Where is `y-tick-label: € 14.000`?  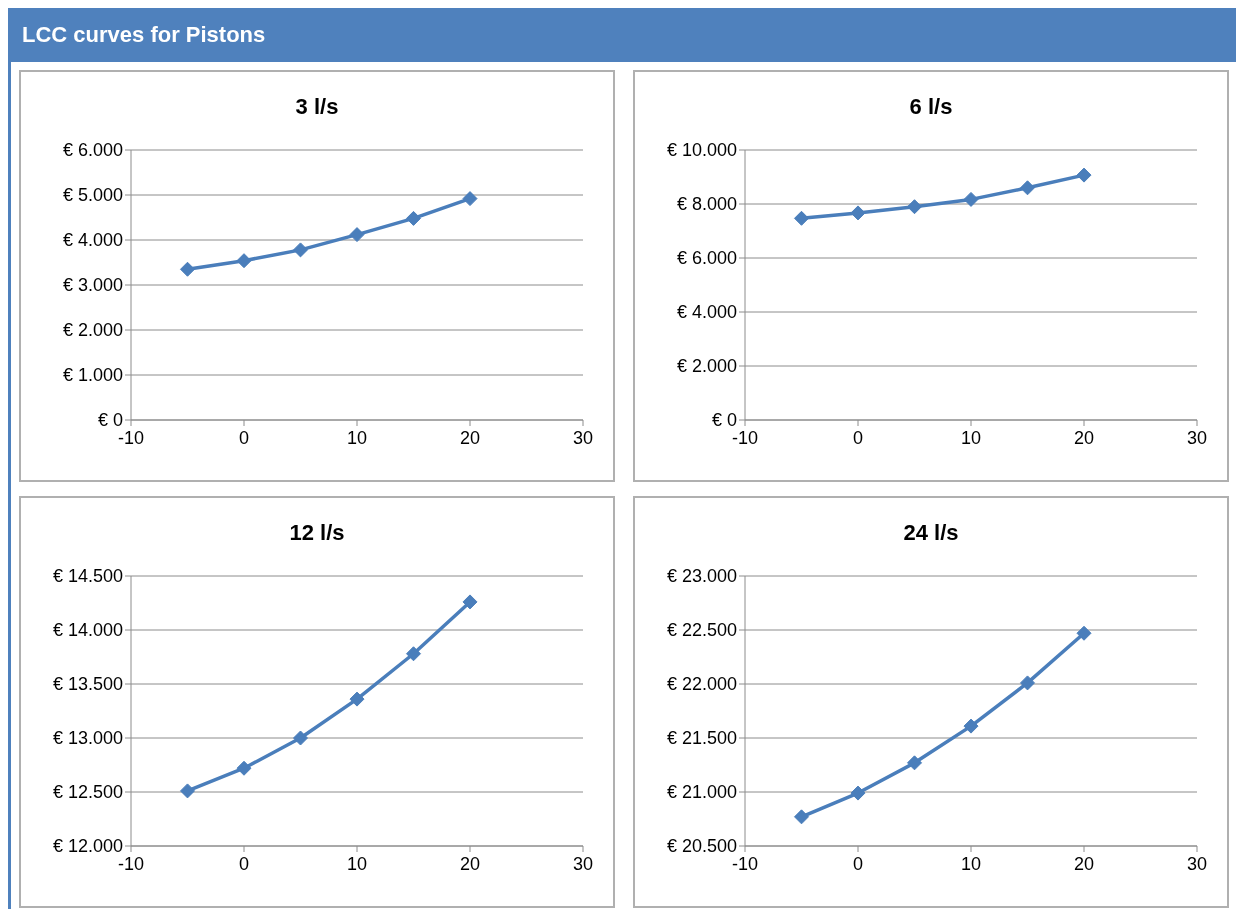 y-tick-label: € 14.000 is located at coordinates (87, 630).